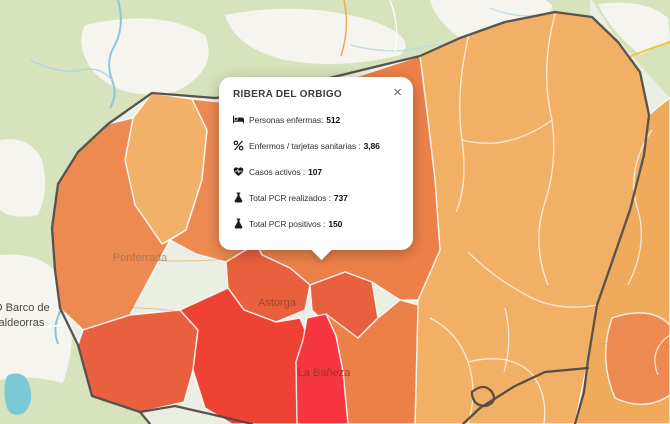 This screenshot has width=670, height=424. Describe the element at coordinates (238, 171) in the screenshot. I see `heartbeat-icon` at that location.